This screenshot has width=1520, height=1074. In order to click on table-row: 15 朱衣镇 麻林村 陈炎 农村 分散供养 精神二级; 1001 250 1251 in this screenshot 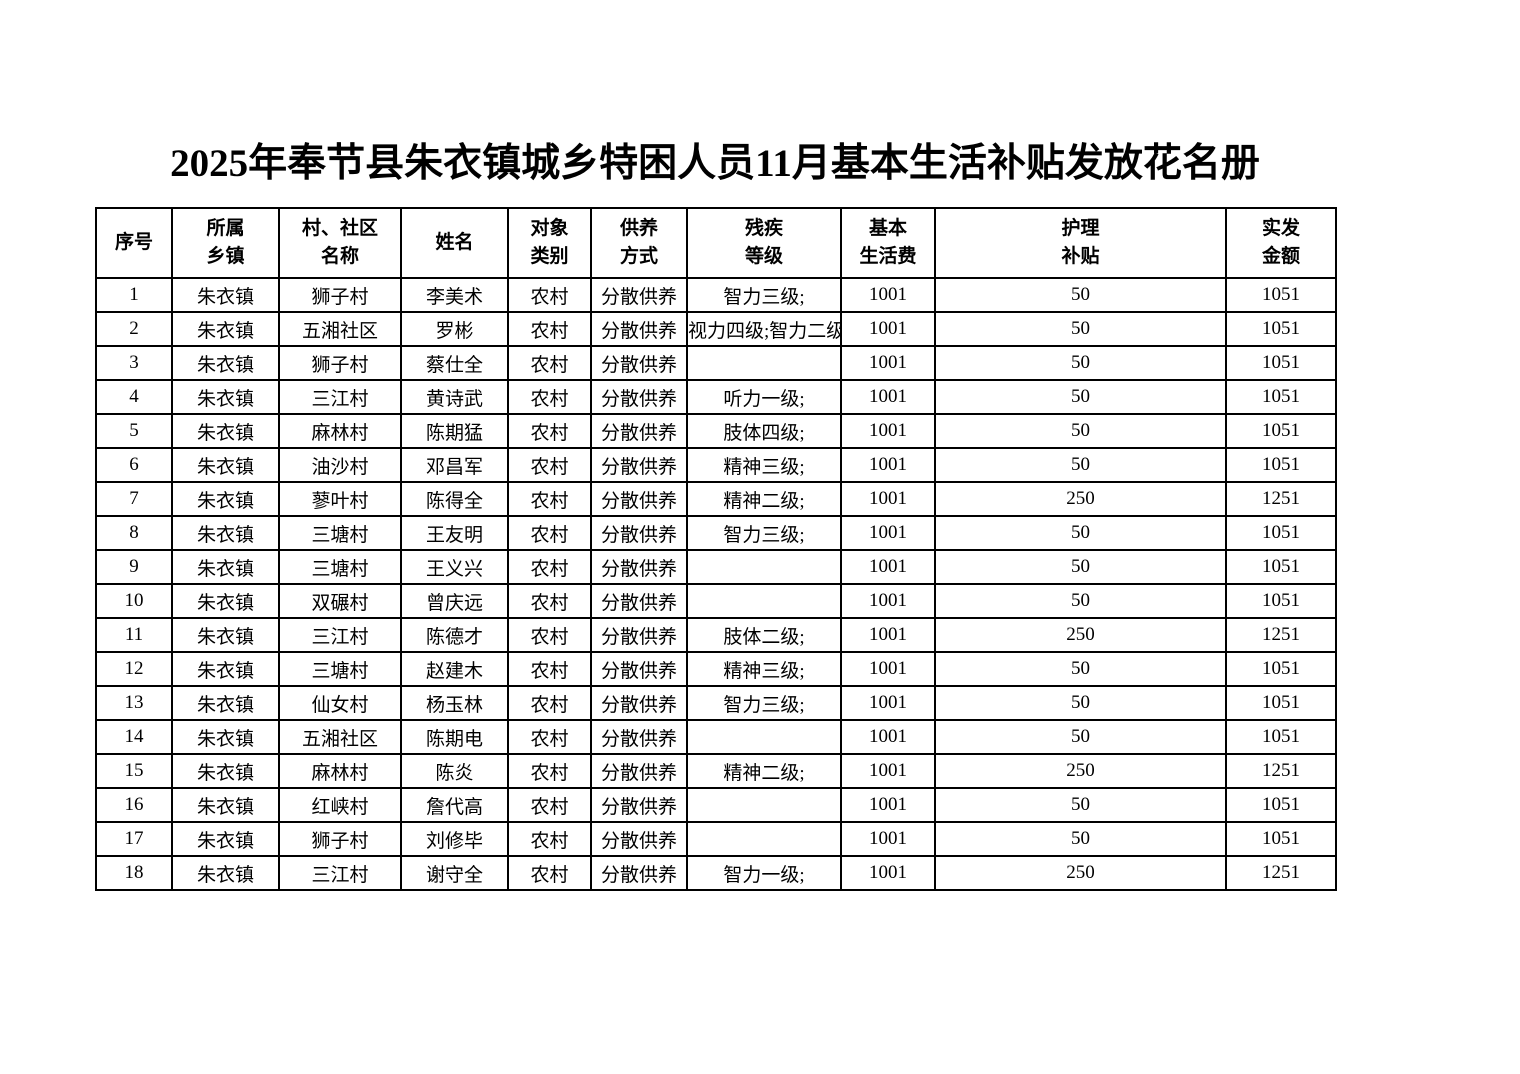, I will do `click(716, 771)`.